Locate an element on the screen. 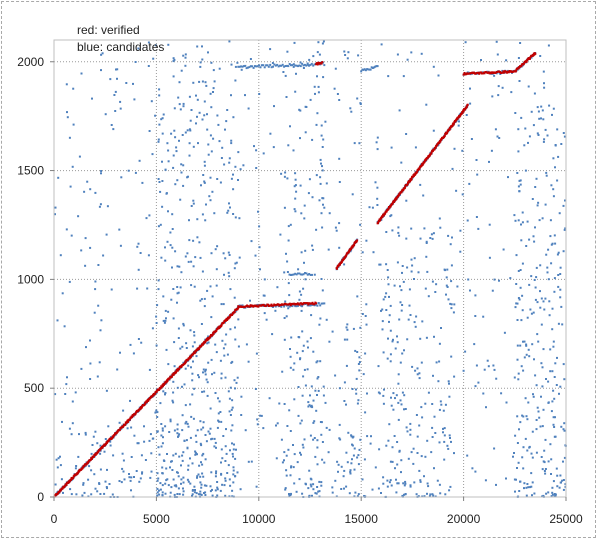 This screenshot has height=541, width=599. y-tick-label: 1500 is located at coordinates (30, 171).